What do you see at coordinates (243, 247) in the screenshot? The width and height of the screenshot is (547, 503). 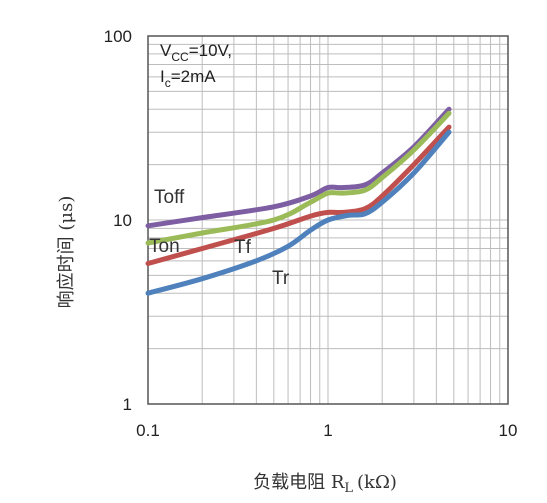 I see `series-label-tf: Tf` at bounding box center [243, 247].